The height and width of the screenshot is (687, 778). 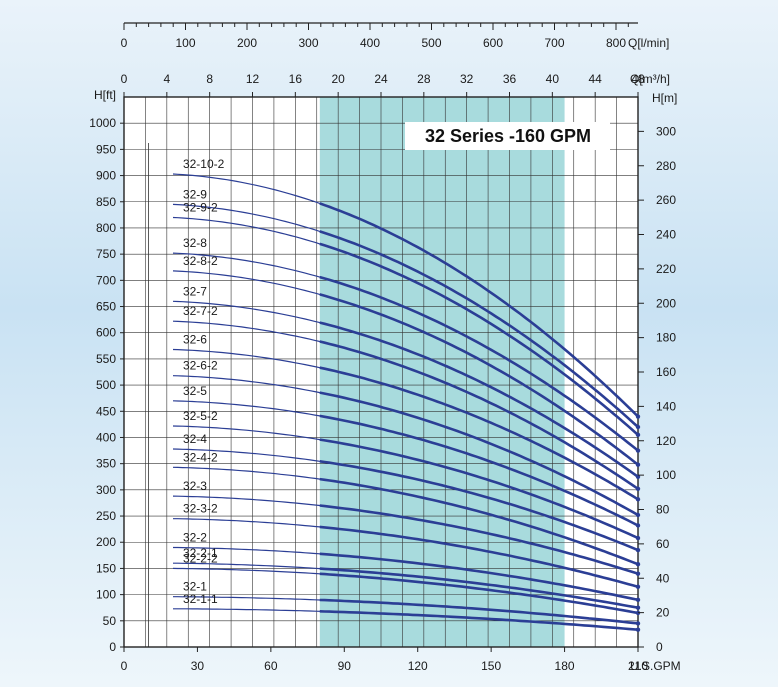 What do you see at coordinates (195, 391) in the screenshot?
I see `series-label: 32-5` at bounding box center [195, 391].